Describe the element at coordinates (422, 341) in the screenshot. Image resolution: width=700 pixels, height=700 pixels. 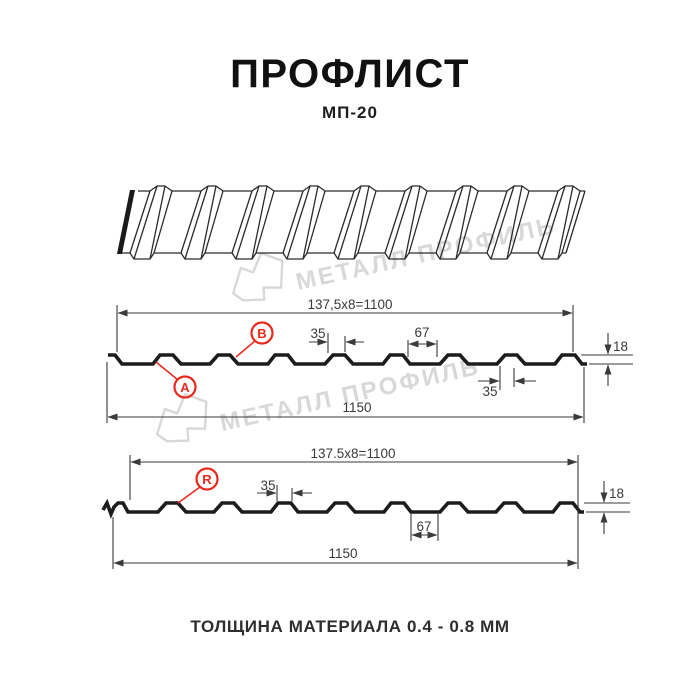
I see `dim-valley-width-1: 67` at that location.